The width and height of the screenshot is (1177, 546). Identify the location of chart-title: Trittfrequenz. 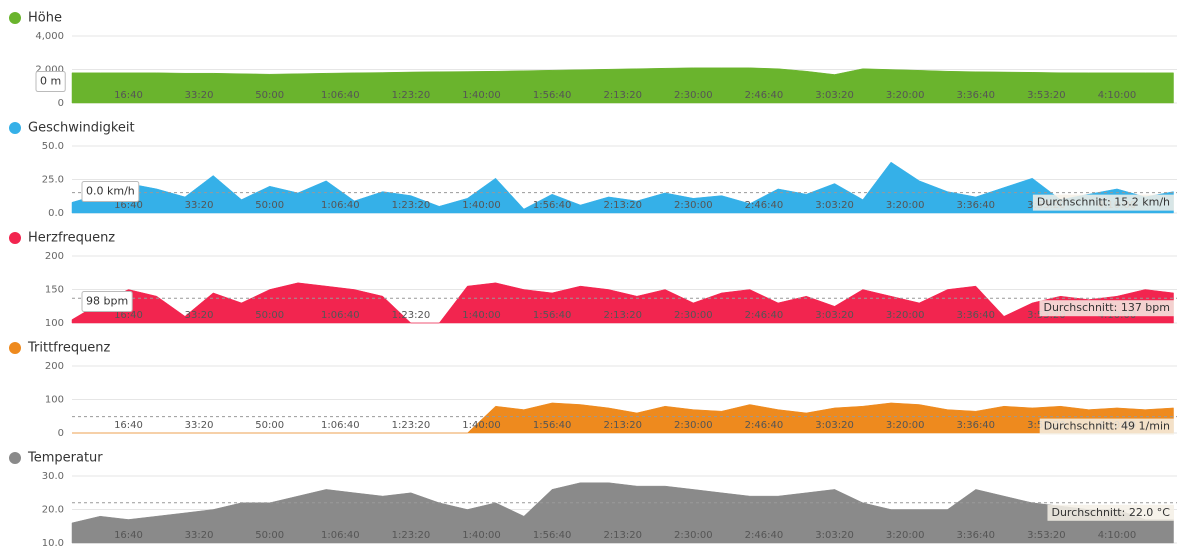
(69, 348).